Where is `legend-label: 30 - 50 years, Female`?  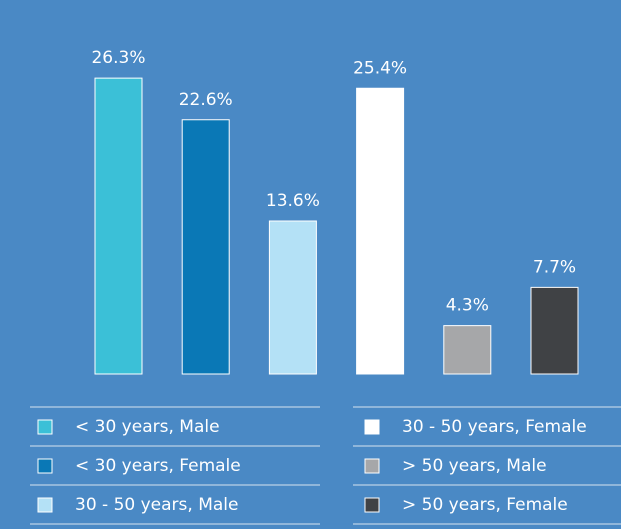
legend-label: 30 - 50 years, Female is located at coordinates (494, 427).